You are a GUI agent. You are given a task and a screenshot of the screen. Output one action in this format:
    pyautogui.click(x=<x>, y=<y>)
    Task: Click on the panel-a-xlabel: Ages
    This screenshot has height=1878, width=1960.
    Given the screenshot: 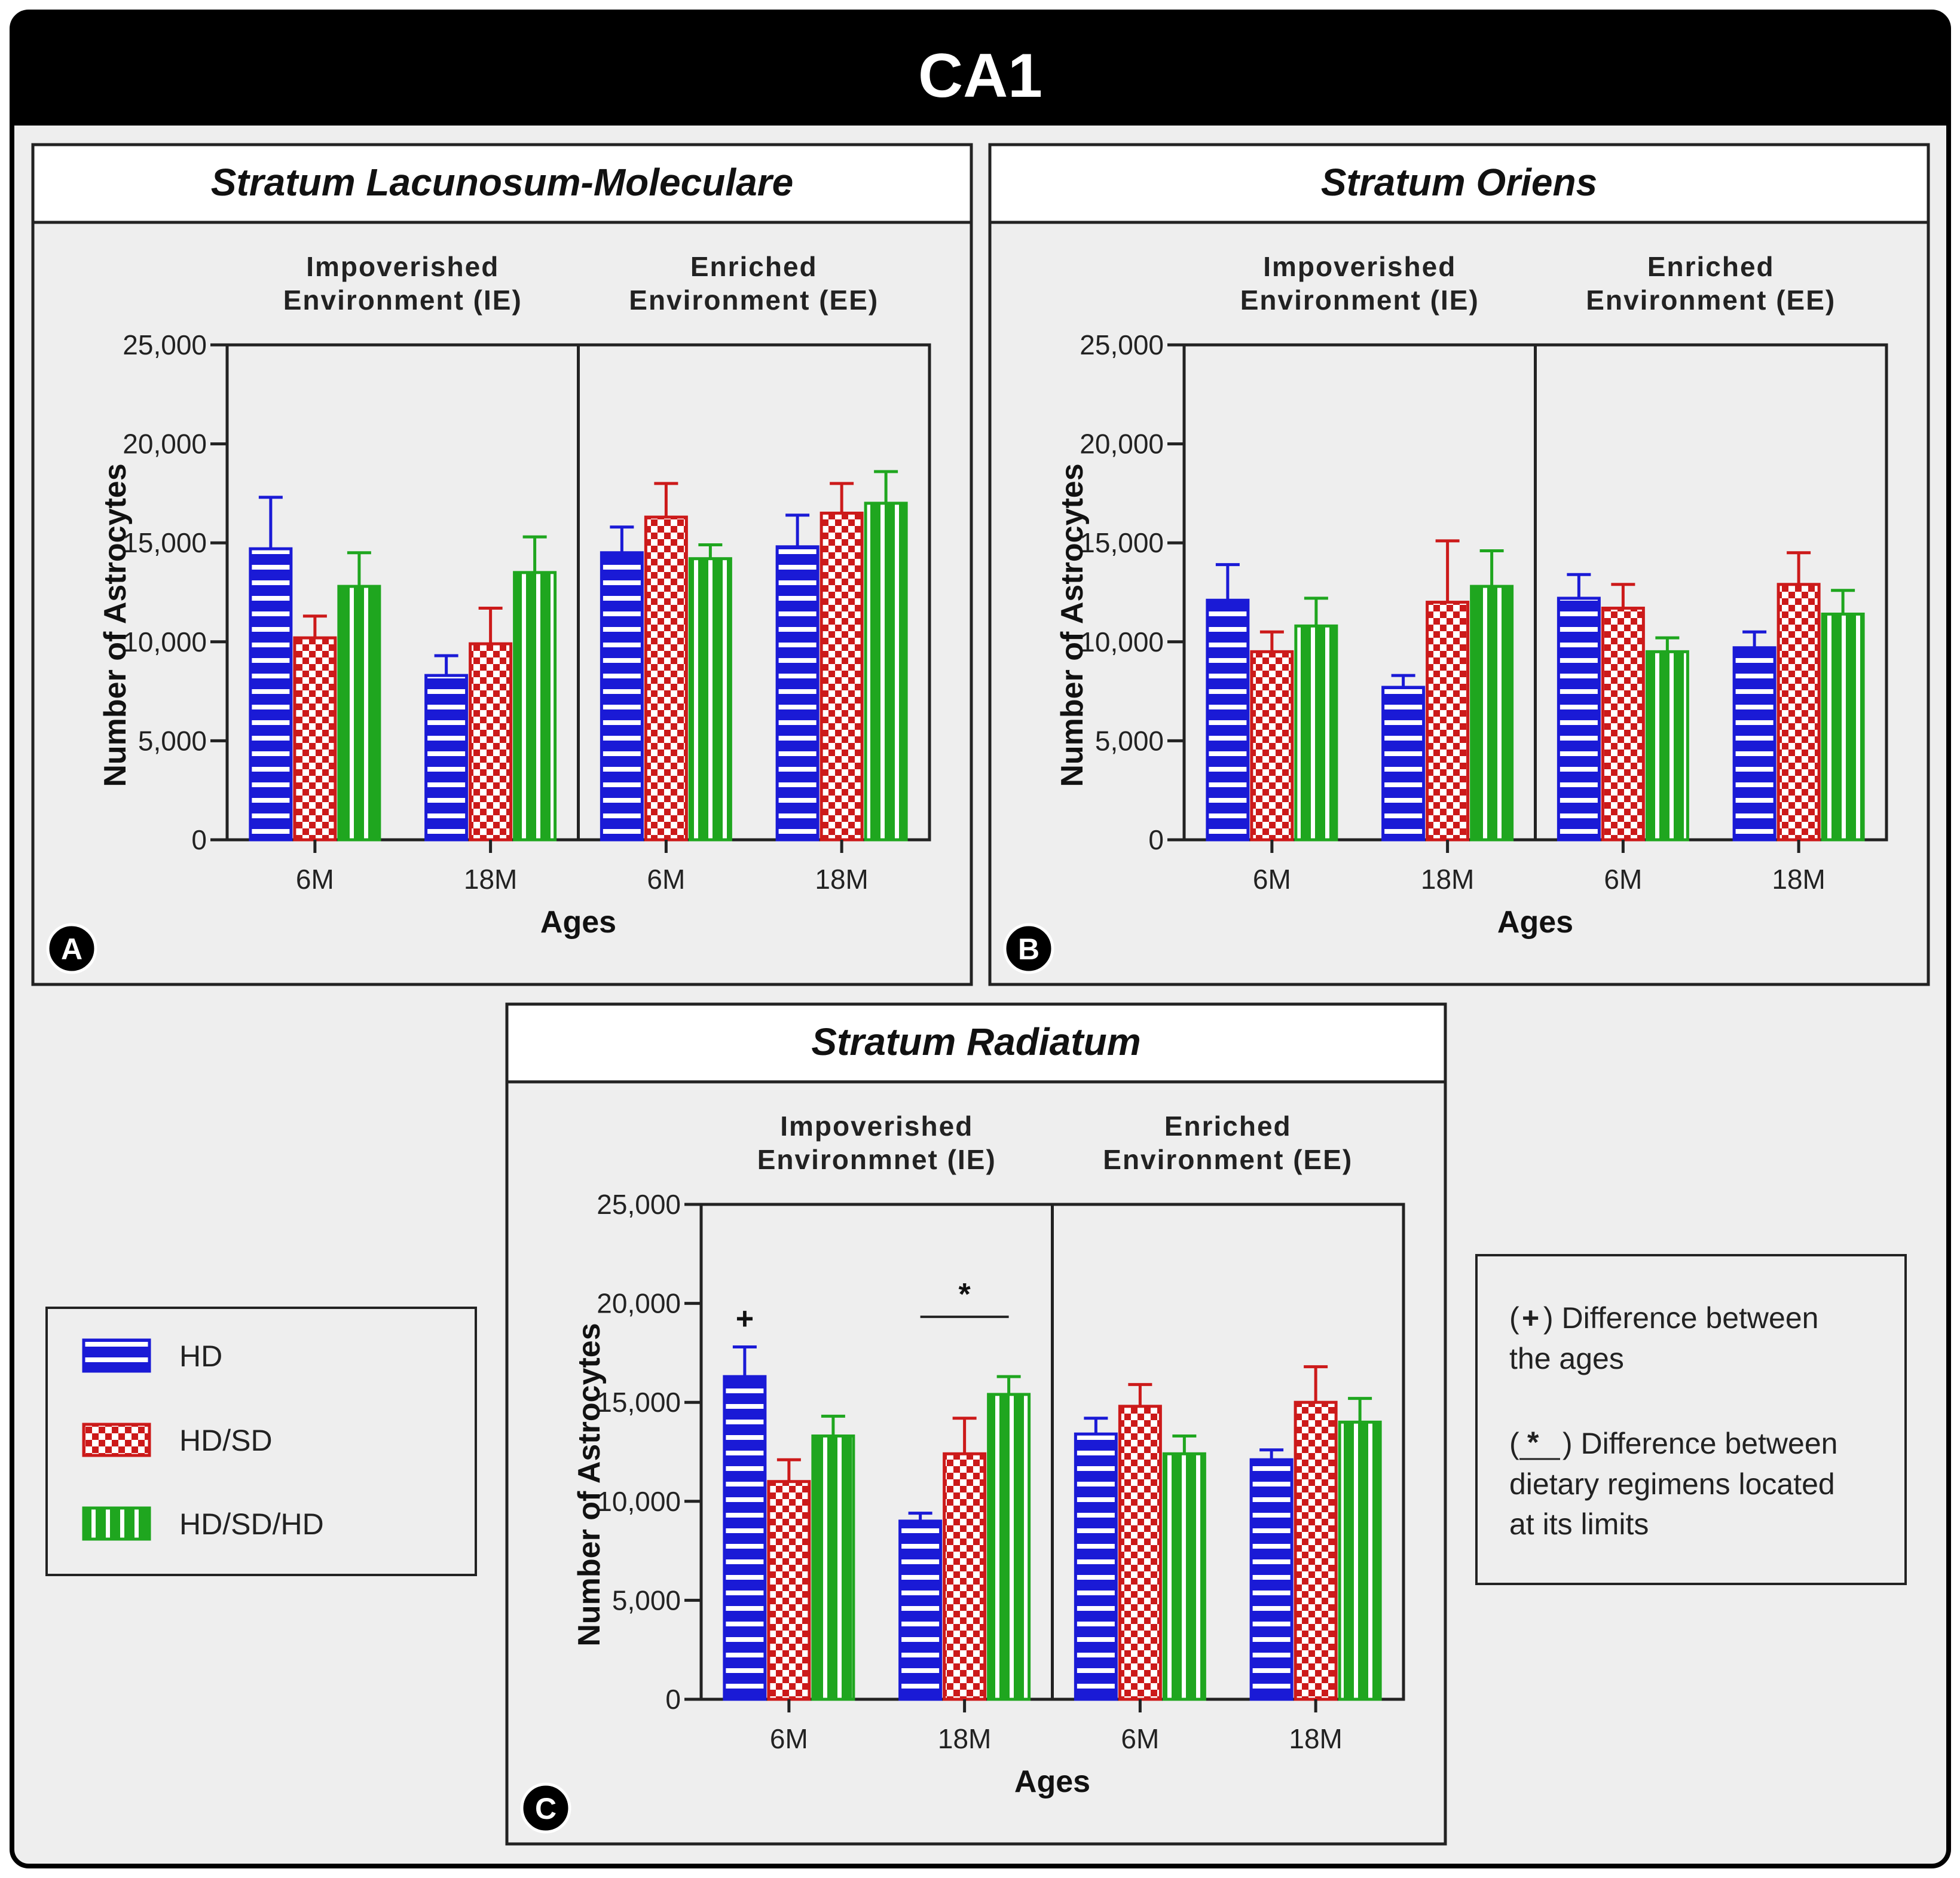 What is the action you would take?
    pyautogui.click(x=578, y=923)
    